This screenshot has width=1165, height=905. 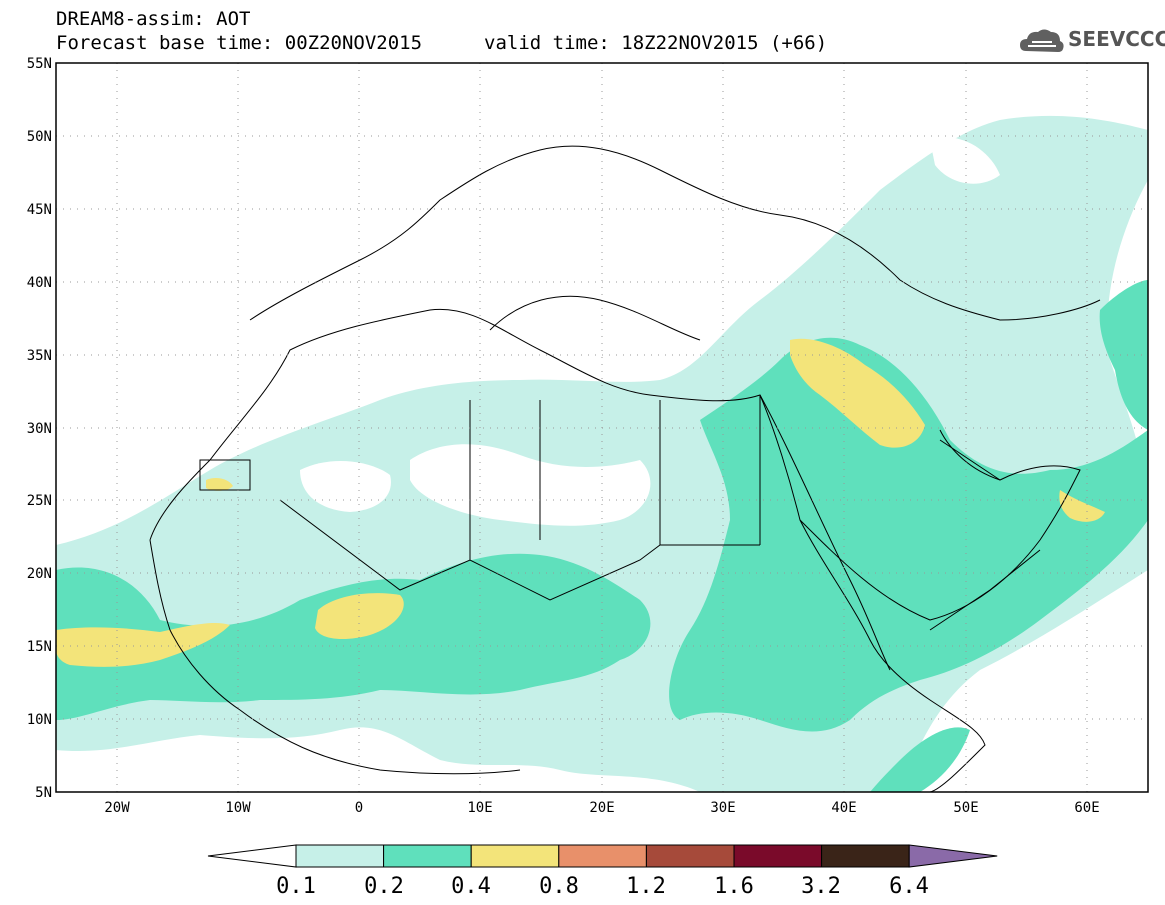 What do you see at coordinates (595, 318) in the screenshot?
I see `med-north` at bounding box center [595, 318].